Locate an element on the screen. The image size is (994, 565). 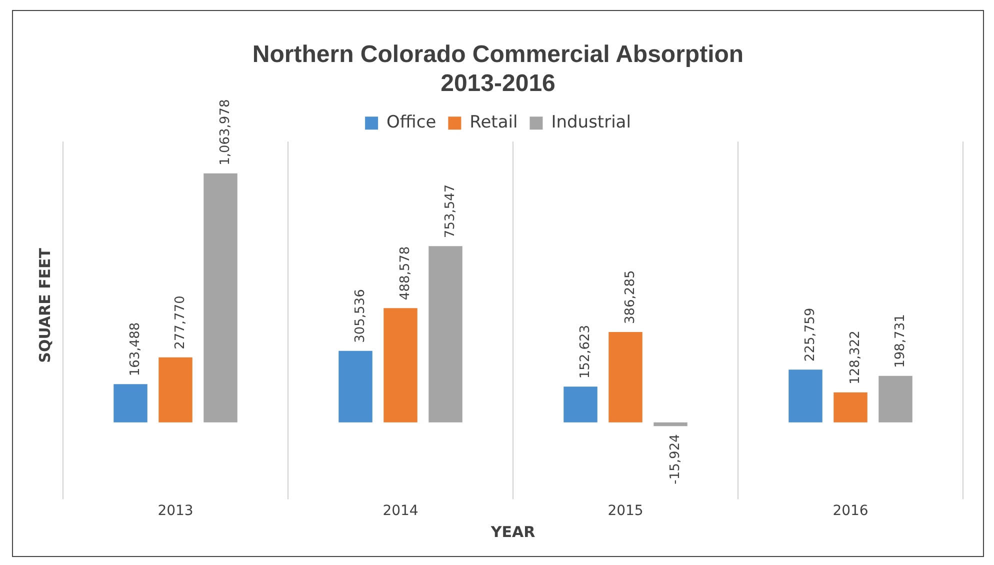
x-tick-label: 2013 is located at coordinates (176, 511).